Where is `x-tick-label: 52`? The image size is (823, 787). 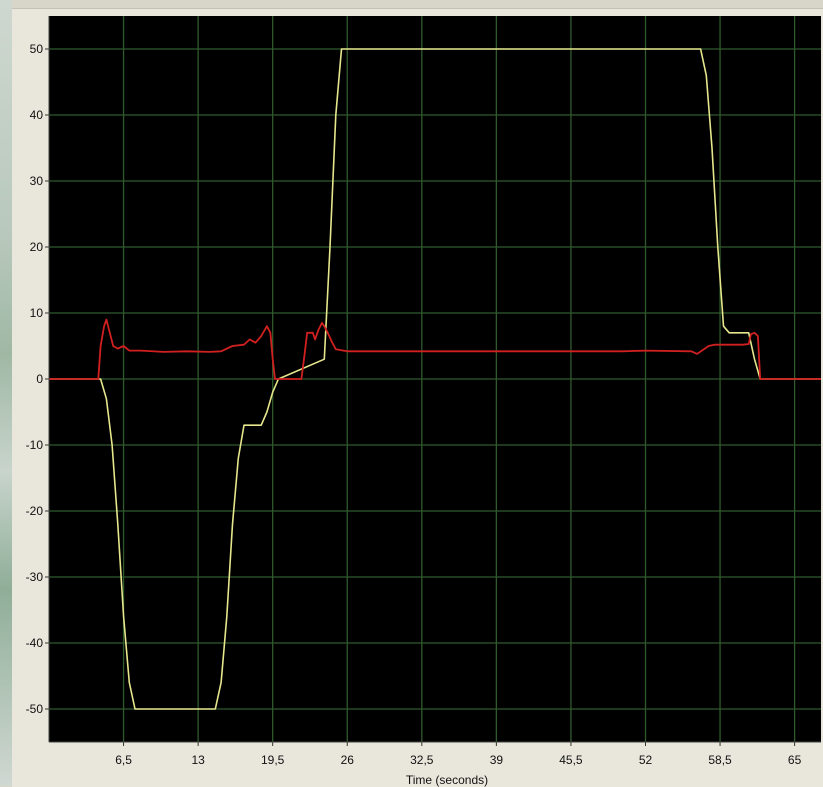
x-tick-label: 52 is located at coordinates (646, 760).